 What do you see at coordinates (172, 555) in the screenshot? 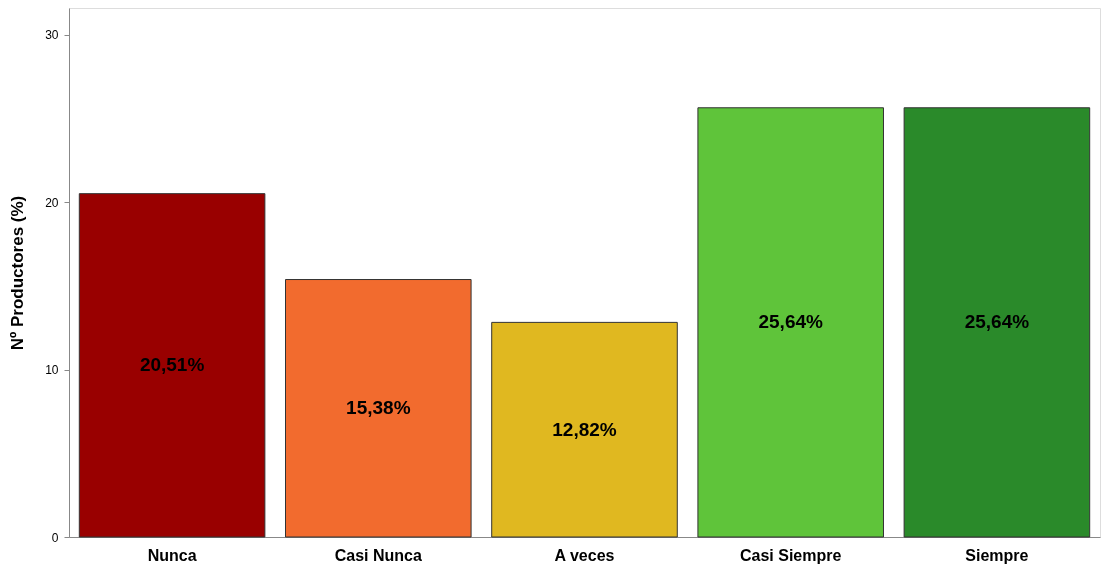
I see `x-tick-label: Nunca` at bounding box center [172, 555].